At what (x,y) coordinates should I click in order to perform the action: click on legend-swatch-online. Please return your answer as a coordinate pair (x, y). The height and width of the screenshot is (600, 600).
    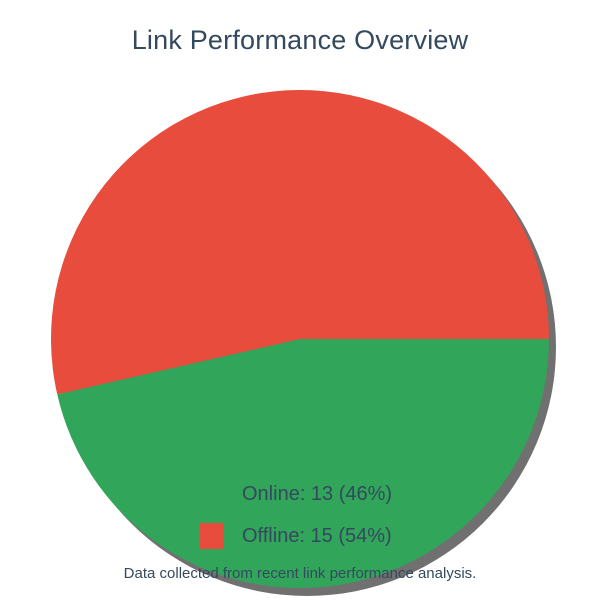
    Looking at the image, I should click on (212, 494).